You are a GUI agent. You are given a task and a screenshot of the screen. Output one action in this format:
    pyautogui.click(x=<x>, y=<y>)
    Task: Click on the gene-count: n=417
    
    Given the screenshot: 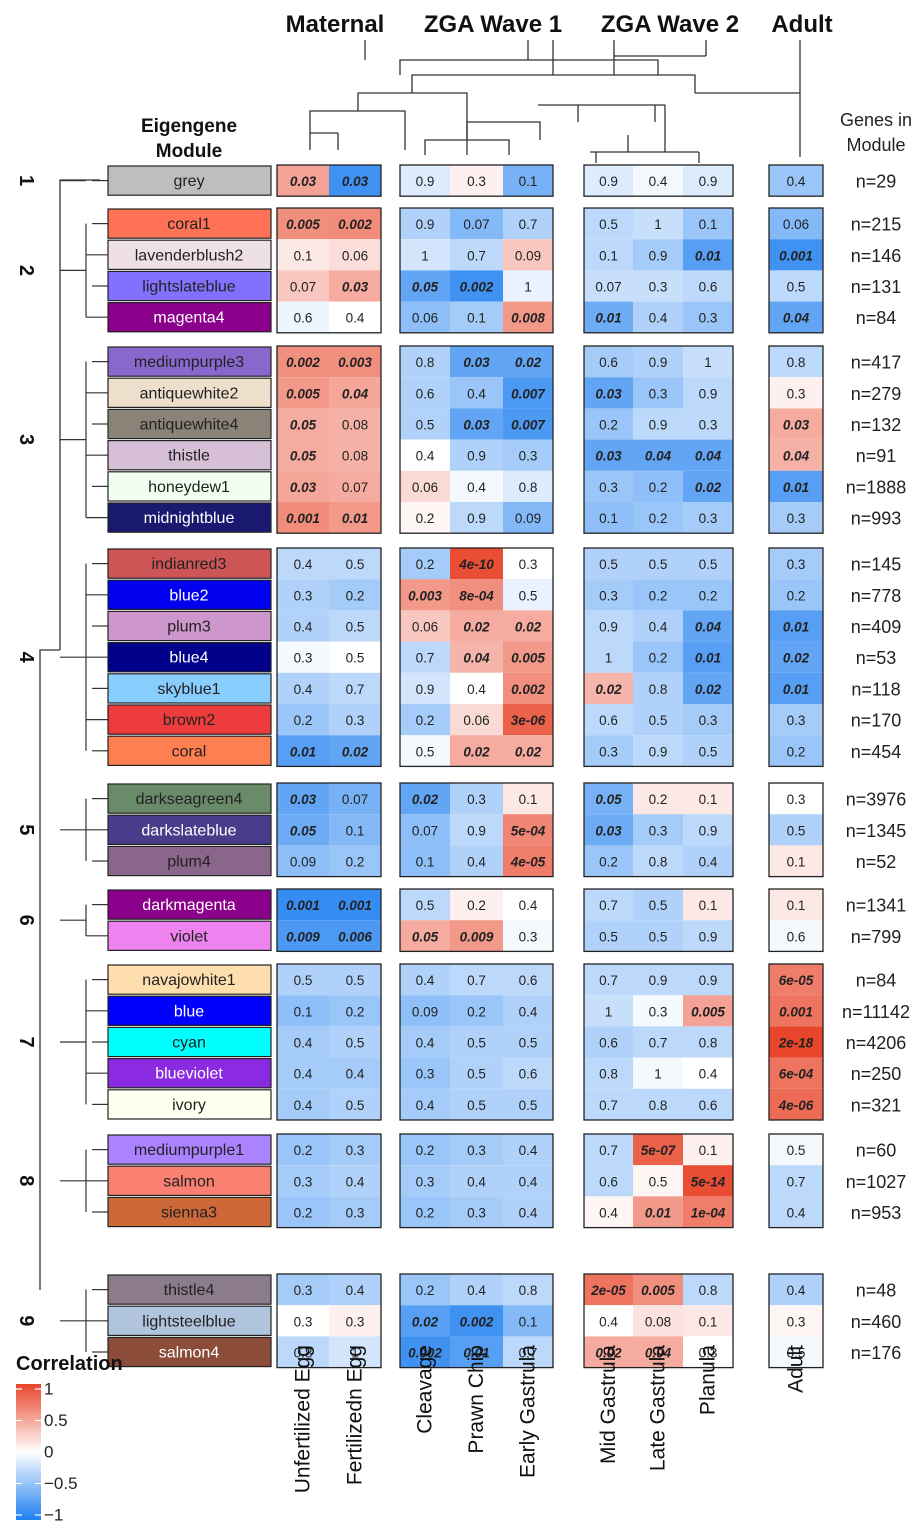 What is the action you would take?
    pyautogui.click(x=876, y=363)
    